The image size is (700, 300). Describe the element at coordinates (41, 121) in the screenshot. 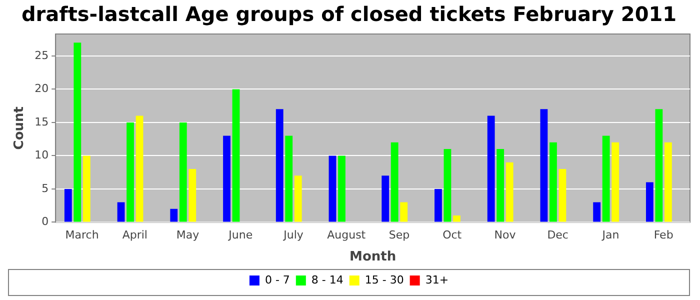

I see `y-tick-label: 15` at that location.